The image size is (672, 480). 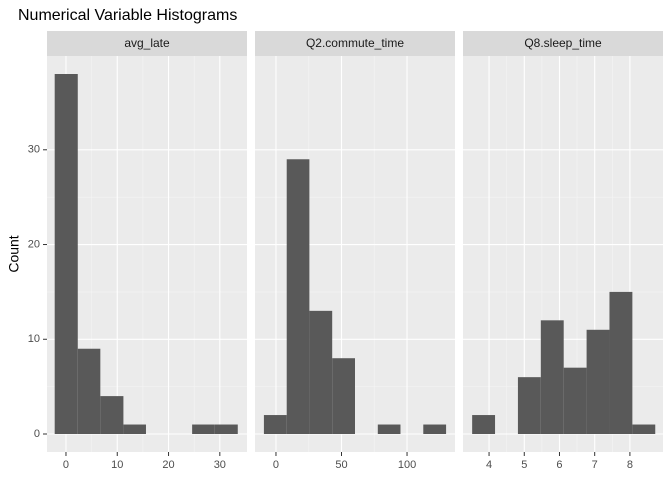 I want to click on x-tick-label: 10, so click(x=117, y=465).